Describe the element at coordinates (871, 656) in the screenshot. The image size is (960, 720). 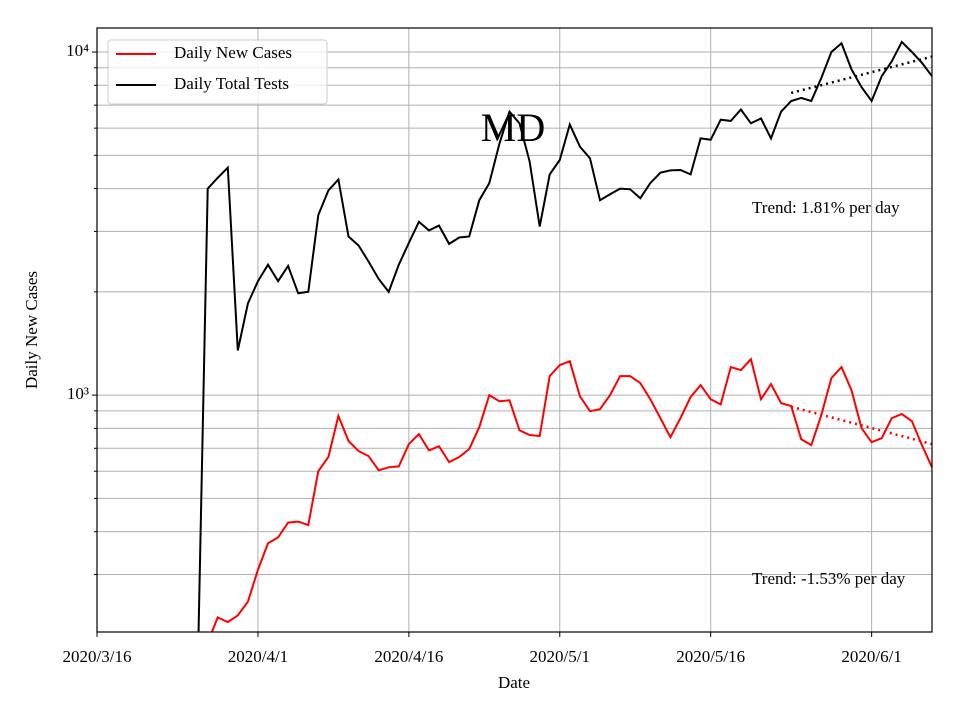
I see `x-tick-label: 2020/6/1` at that location.